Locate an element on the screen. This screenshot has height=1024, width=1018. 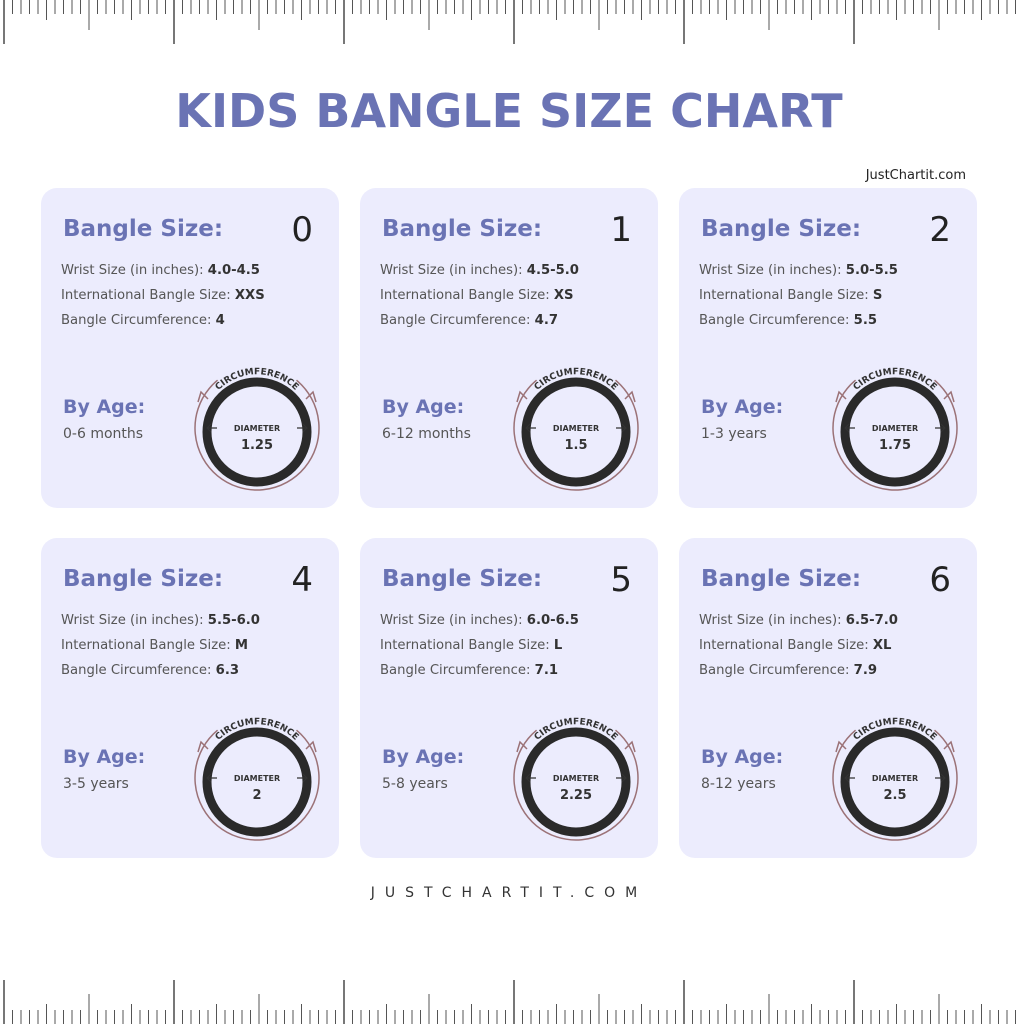
bangle-size-value: 0 is located at coordinates (302, 230).